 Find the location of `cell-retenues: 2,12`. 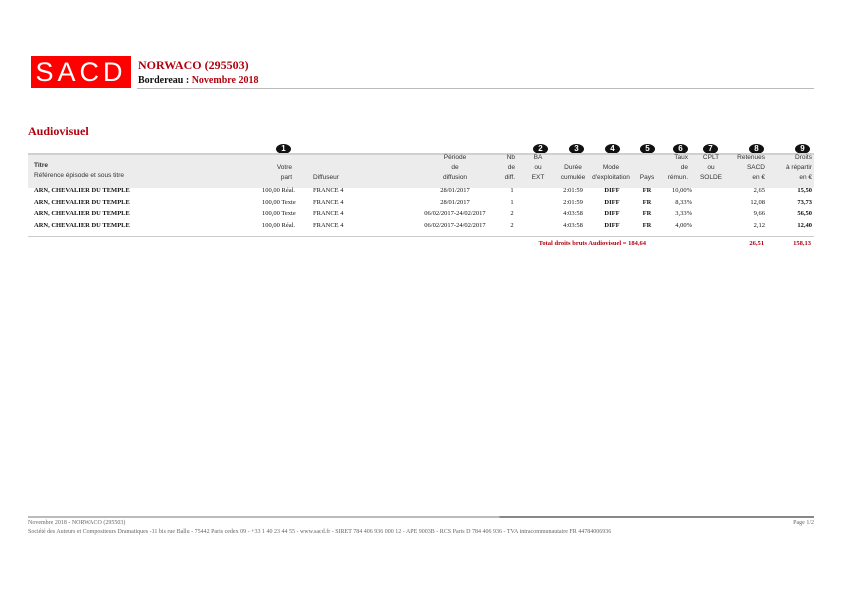

cell-retenues: 2,12 is located at coordinates (759, 225).